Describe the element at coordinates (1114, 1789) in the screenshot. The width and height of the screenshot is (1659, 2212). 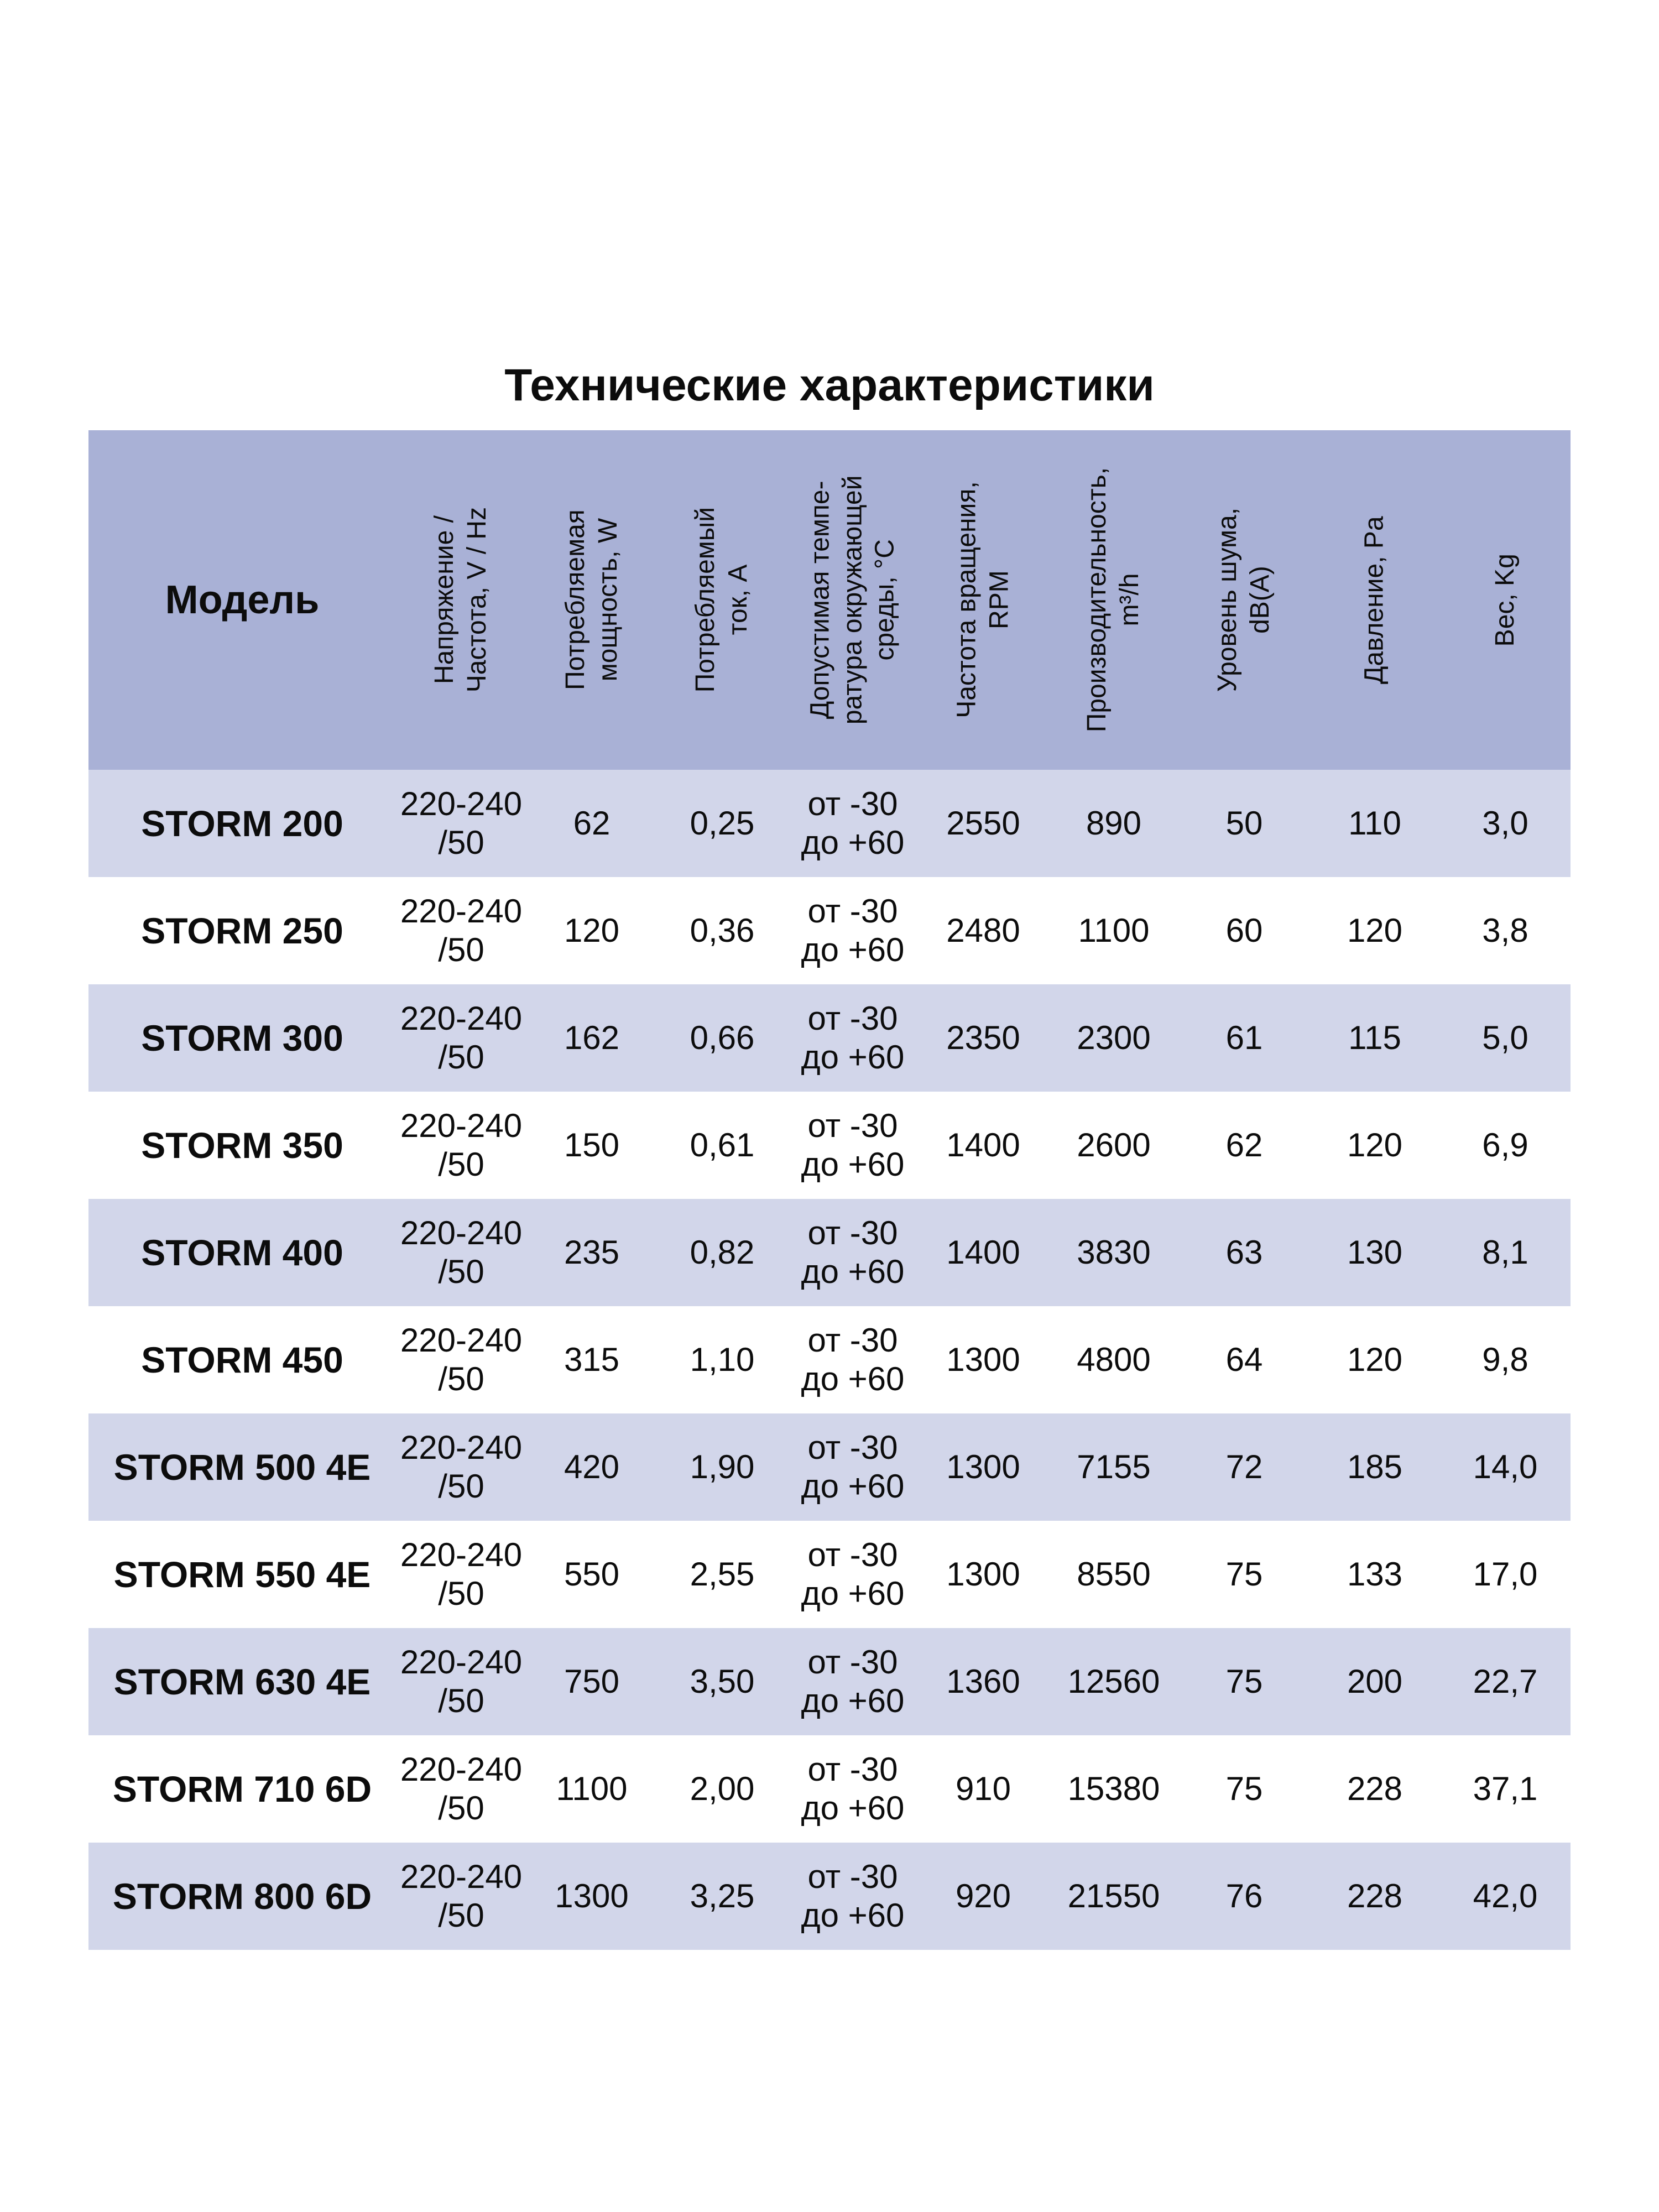
I see `cell-airflow: 15380` at that location.